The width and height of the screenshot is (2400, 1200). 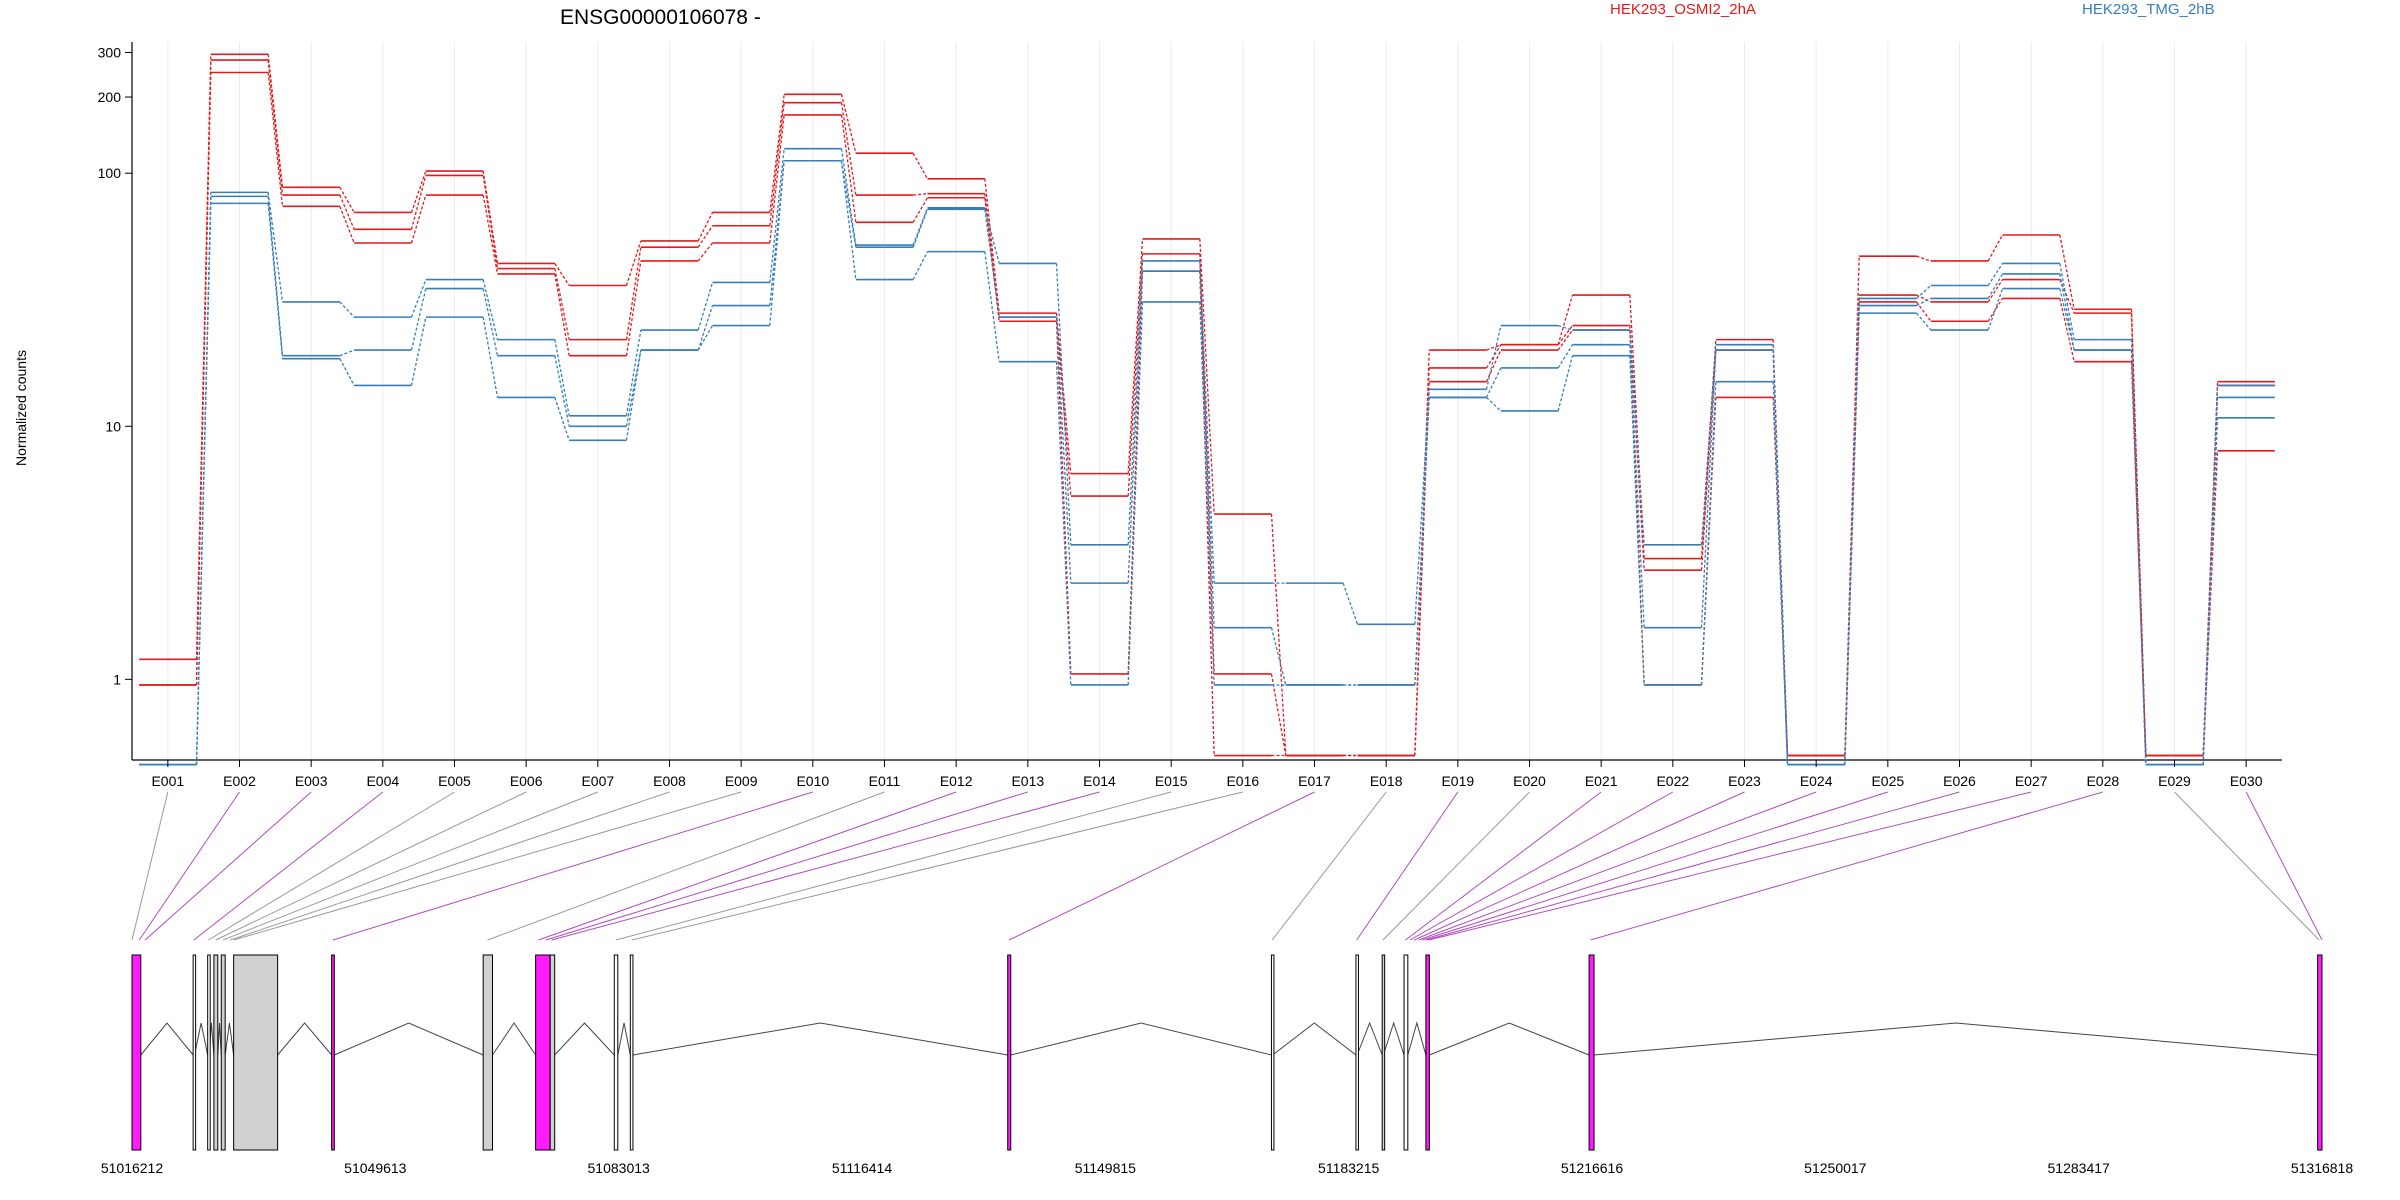 I want to click on exon-link-lines, so click(x=1227, y=866).